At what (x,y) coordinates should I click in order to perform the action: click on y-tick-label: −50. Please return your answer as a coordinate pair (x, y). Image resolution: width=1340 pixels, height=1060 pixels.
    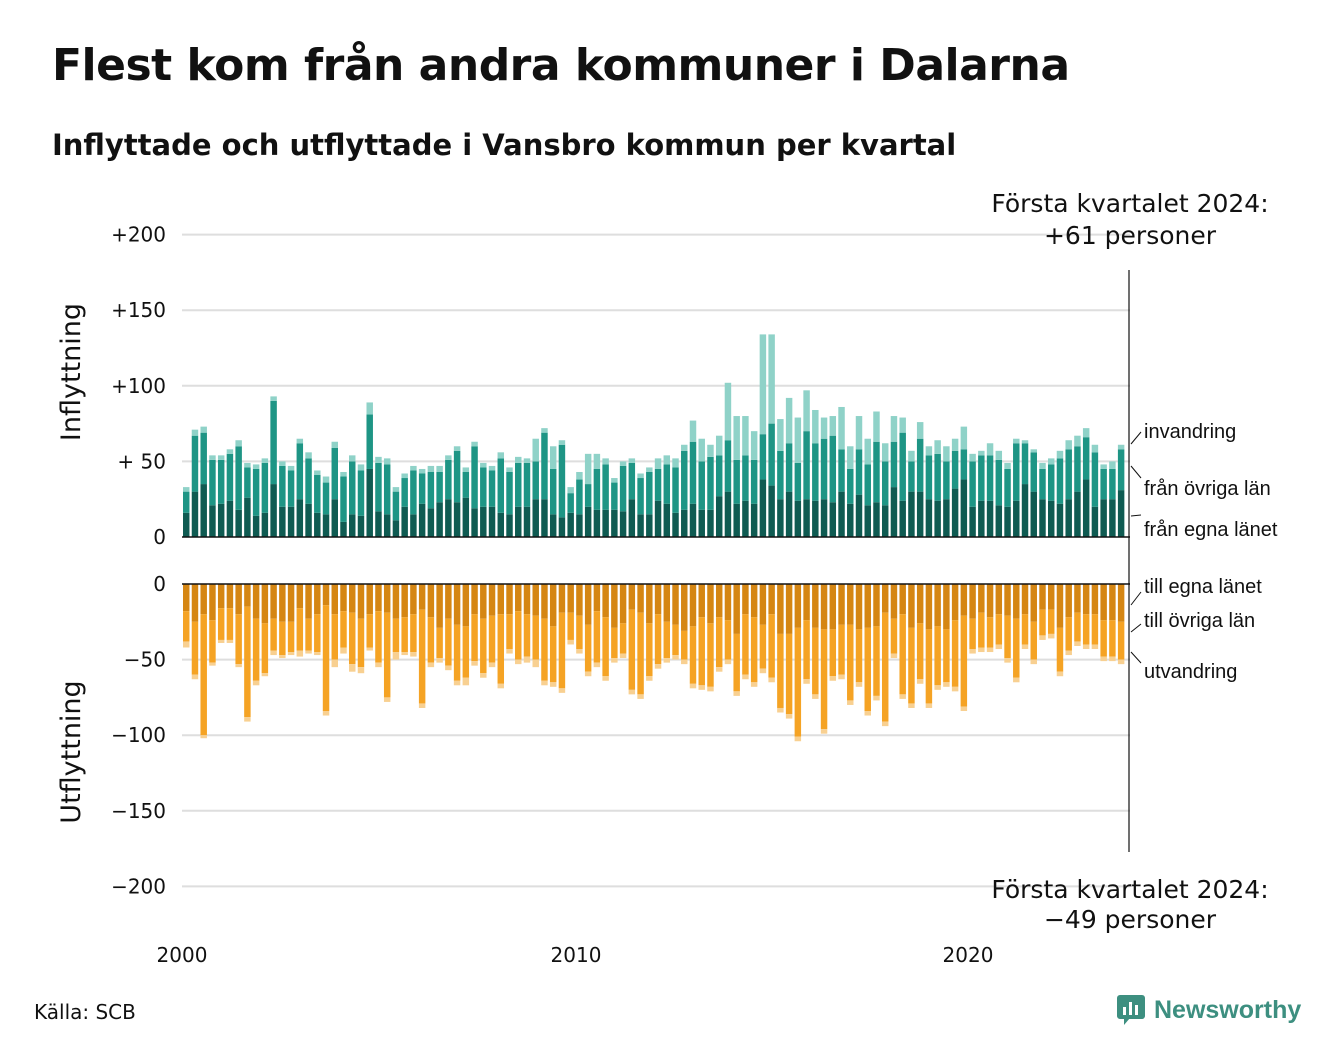
    Looking at the image, I should click on (145, 660).